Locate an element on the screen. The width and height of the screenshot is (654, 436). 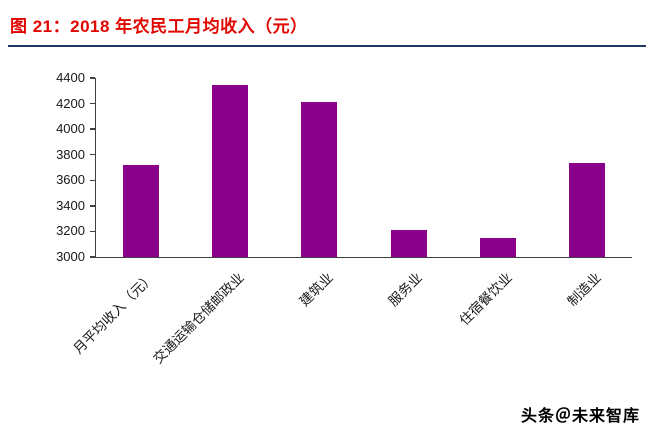
x-axis-label: 制造业 is located at coordinates (584, 289).